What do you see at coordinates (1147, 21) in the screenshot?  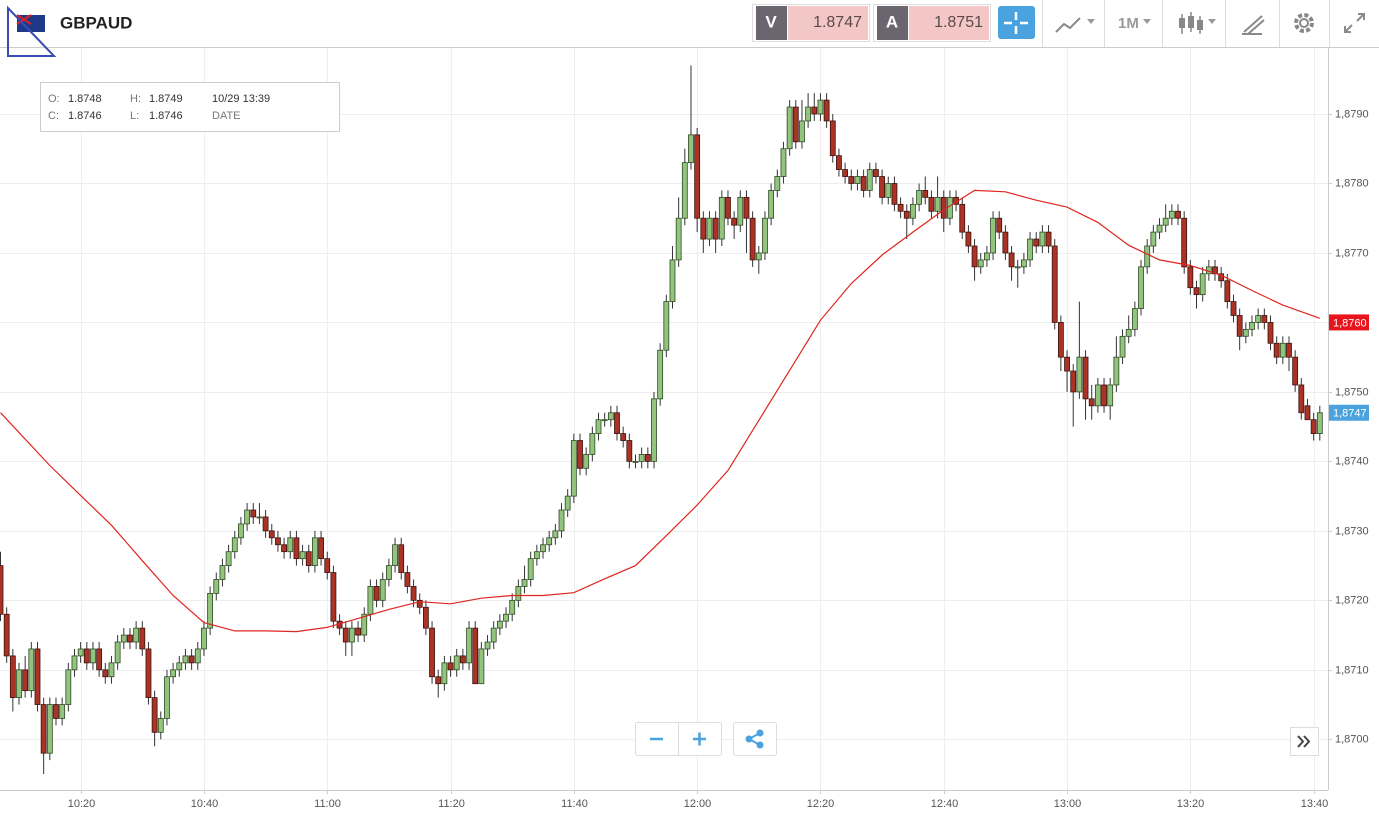 I see `dropdown-arrow` at bounding box center [1147, 21].